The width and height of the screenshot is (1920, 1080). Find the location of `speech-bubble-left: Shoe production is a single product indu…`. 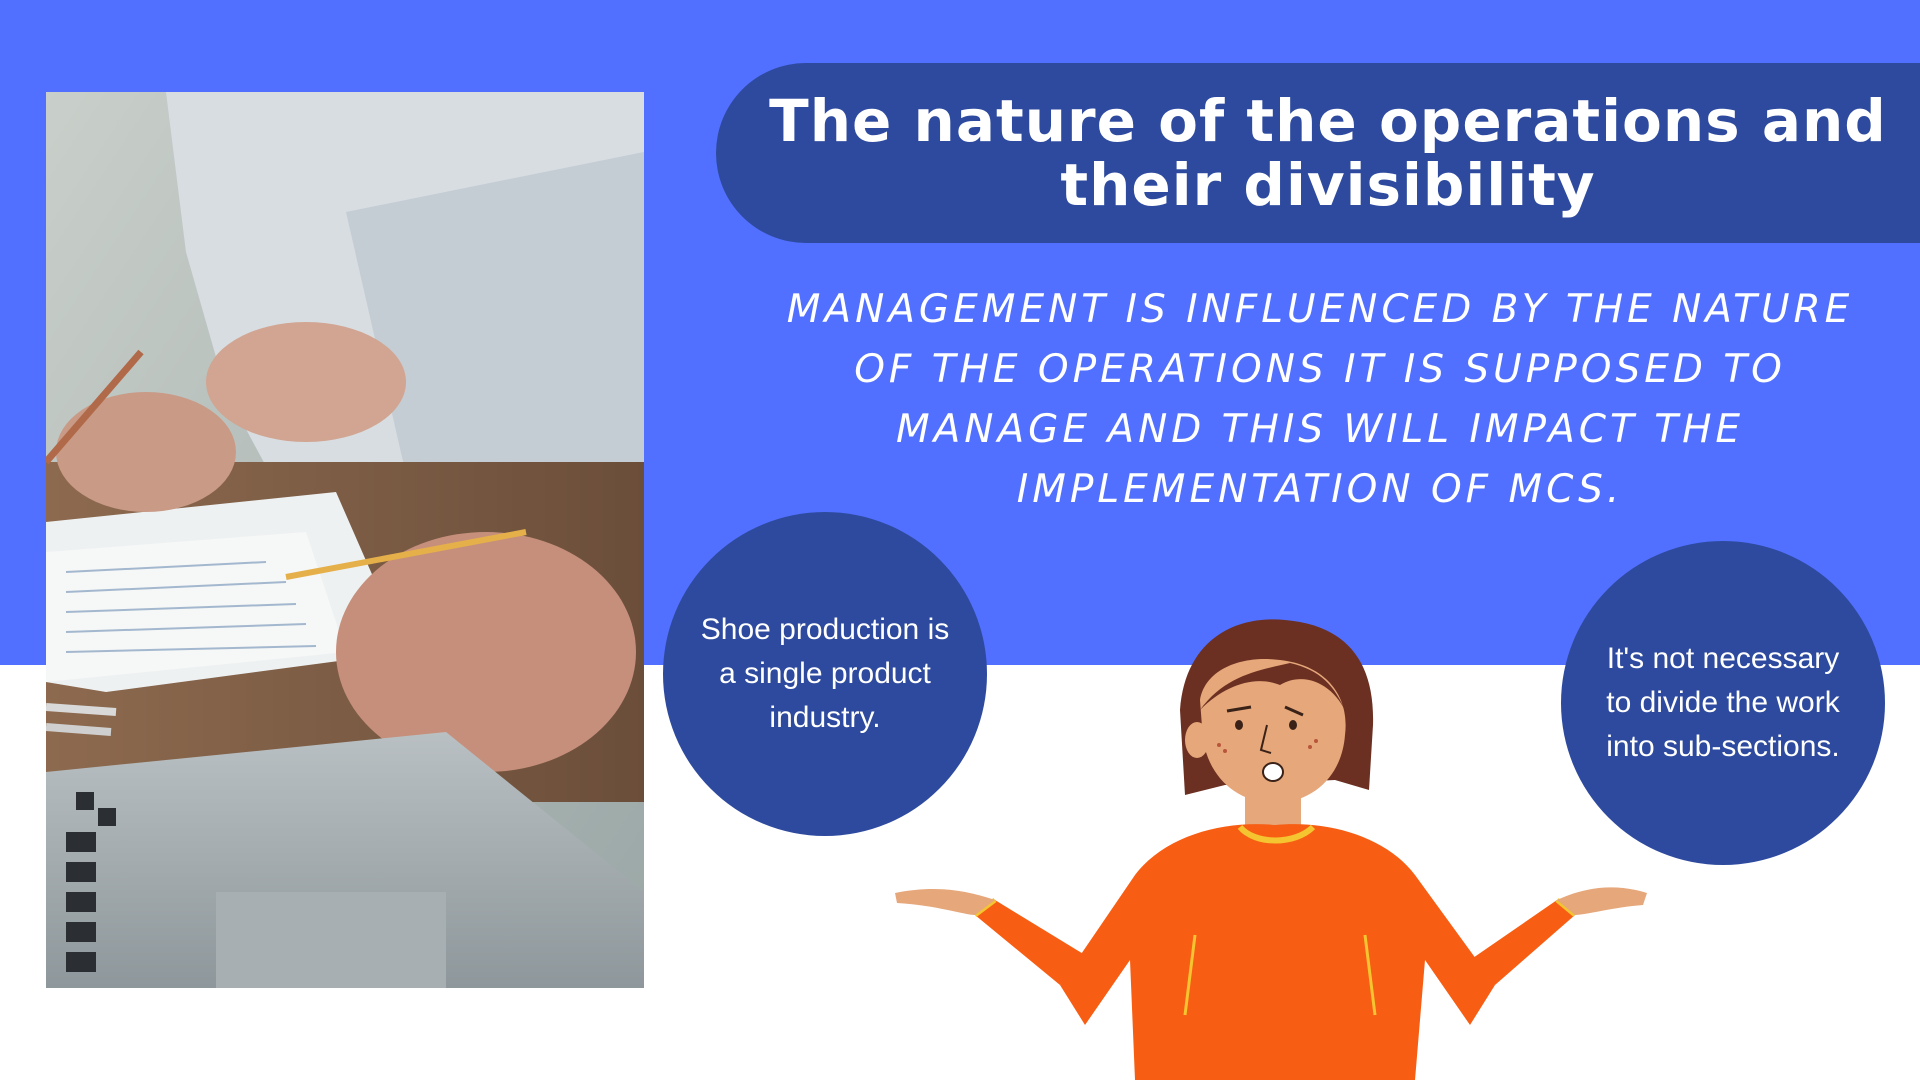

speech-bubble-left: Shoe production is a single product indu… is located at coordinates (825, 674).